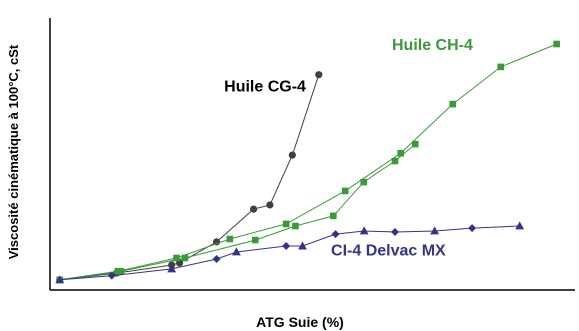  What do you see at coordinates (388, 250) in the screenshot?
I see `series-3-label: CI-4 Delvac MX` at bounding box center [388, 250].